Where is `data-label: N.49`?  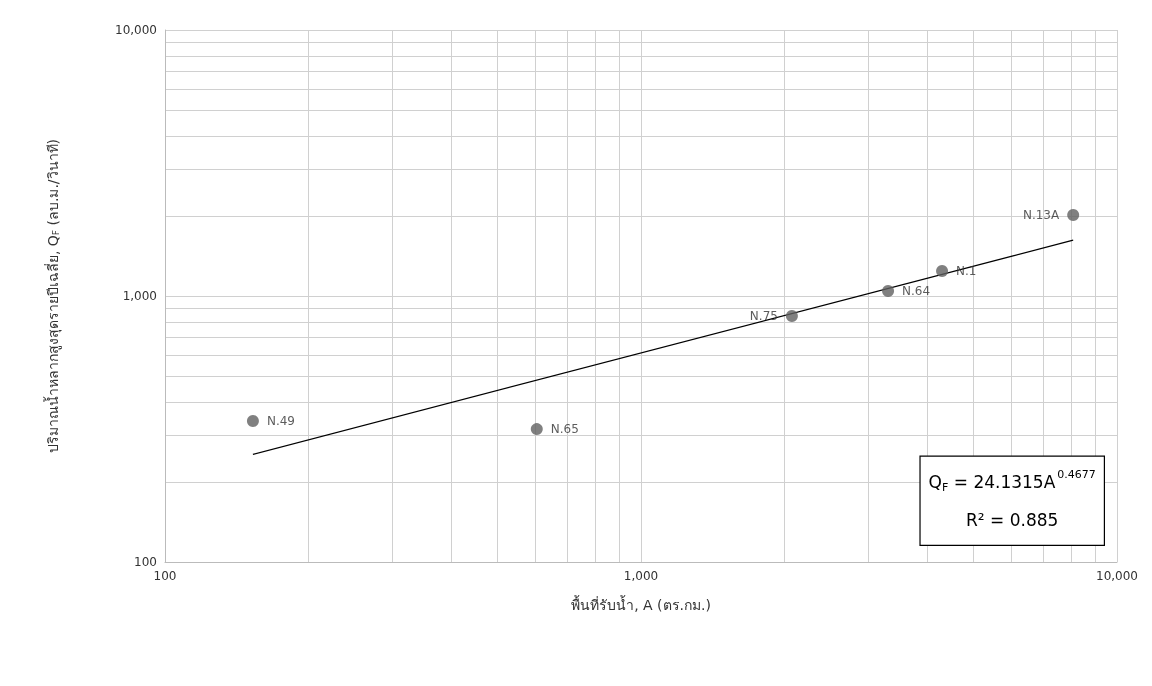
data-label: N.49 is located at coordinates (280, 420).